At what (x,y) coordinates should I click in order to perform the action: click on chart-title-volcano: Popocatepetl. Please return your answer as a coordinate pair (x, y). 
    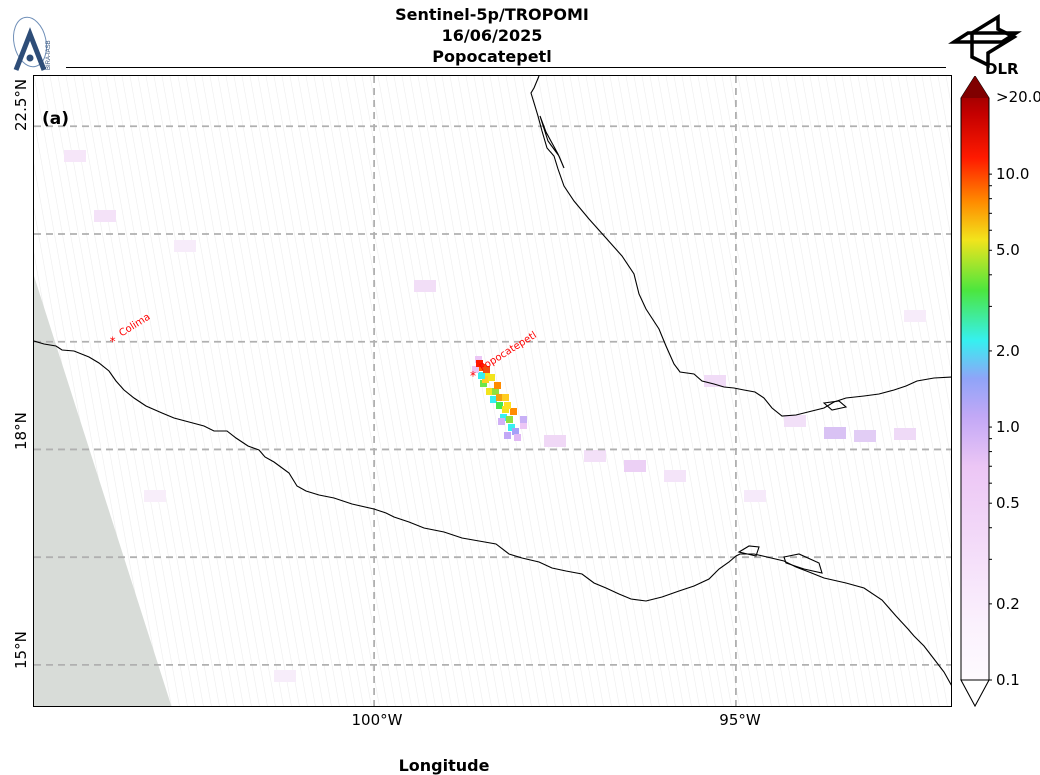
    Looking at the image, I should click on (492, 56).